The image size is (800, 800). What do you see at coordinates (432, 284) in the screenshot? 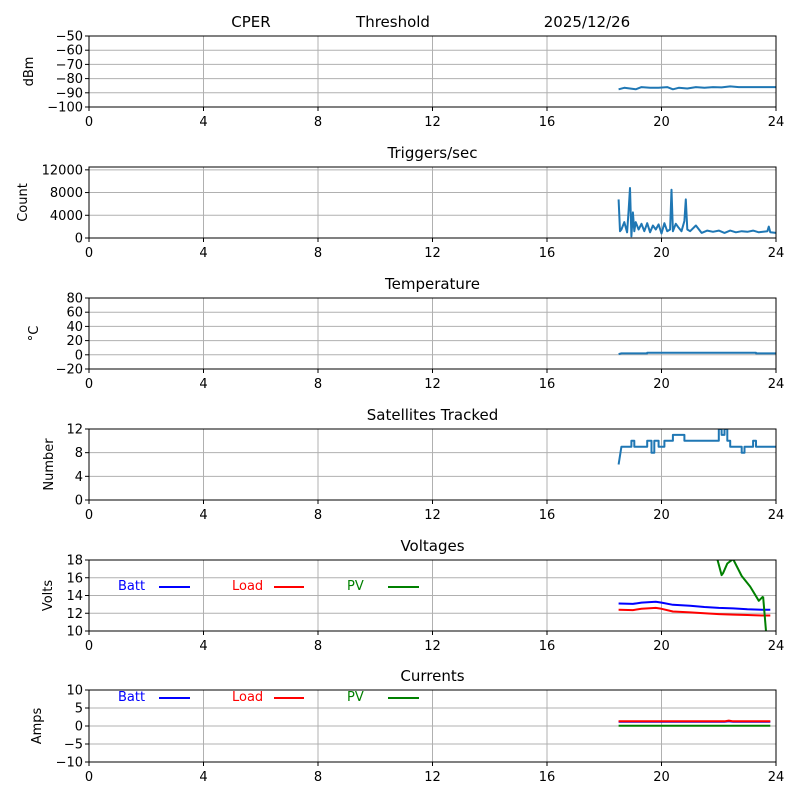
I see `chart-title: Temperature` at bounding box center [432, 284].